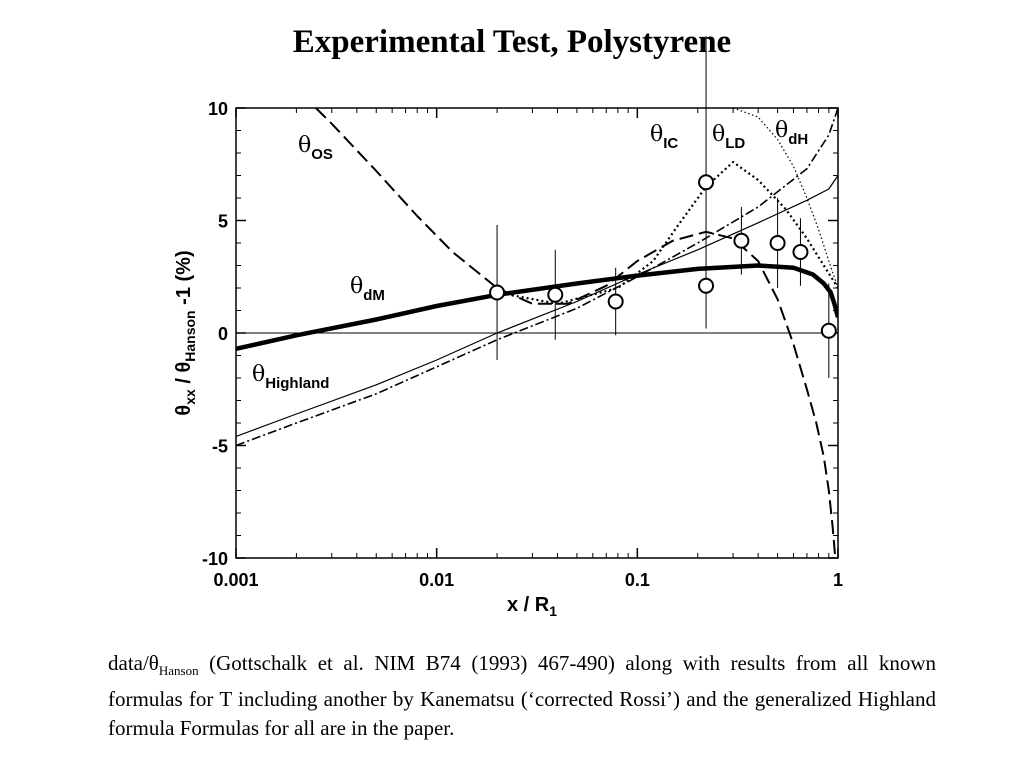 The image size is (1024, 768). What do you see at coordinates (223, 334) in the screenshot?
I see `y-tick-label: 0` at bounding box center [223, 334].